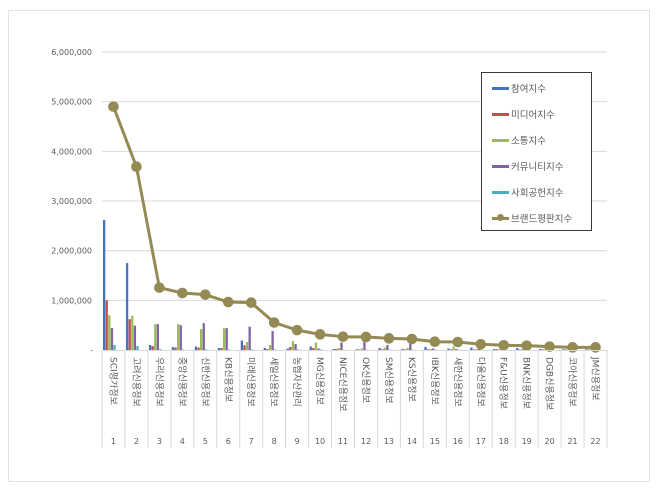 The width and height of the screenshot is (660, 493). I want to click on x-rank-label: 2, so click(136, 441).